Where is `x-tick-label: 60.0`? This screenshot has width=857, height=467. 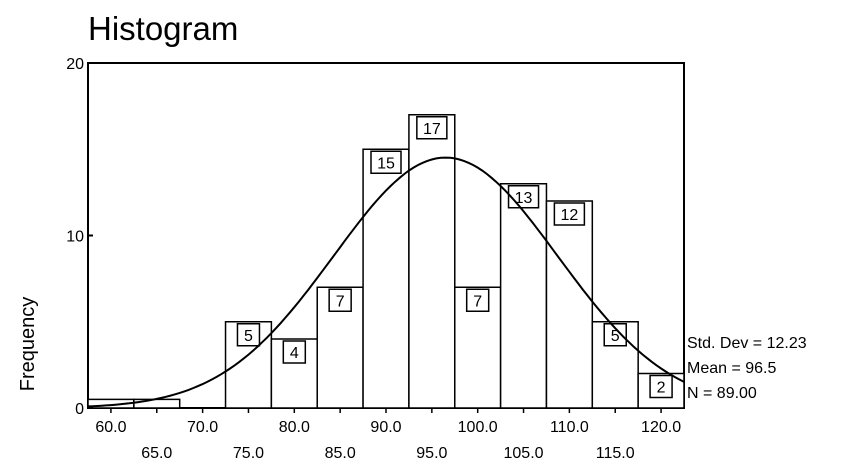 x-tick-label: 60.0 is located at coordinates (110, 427).